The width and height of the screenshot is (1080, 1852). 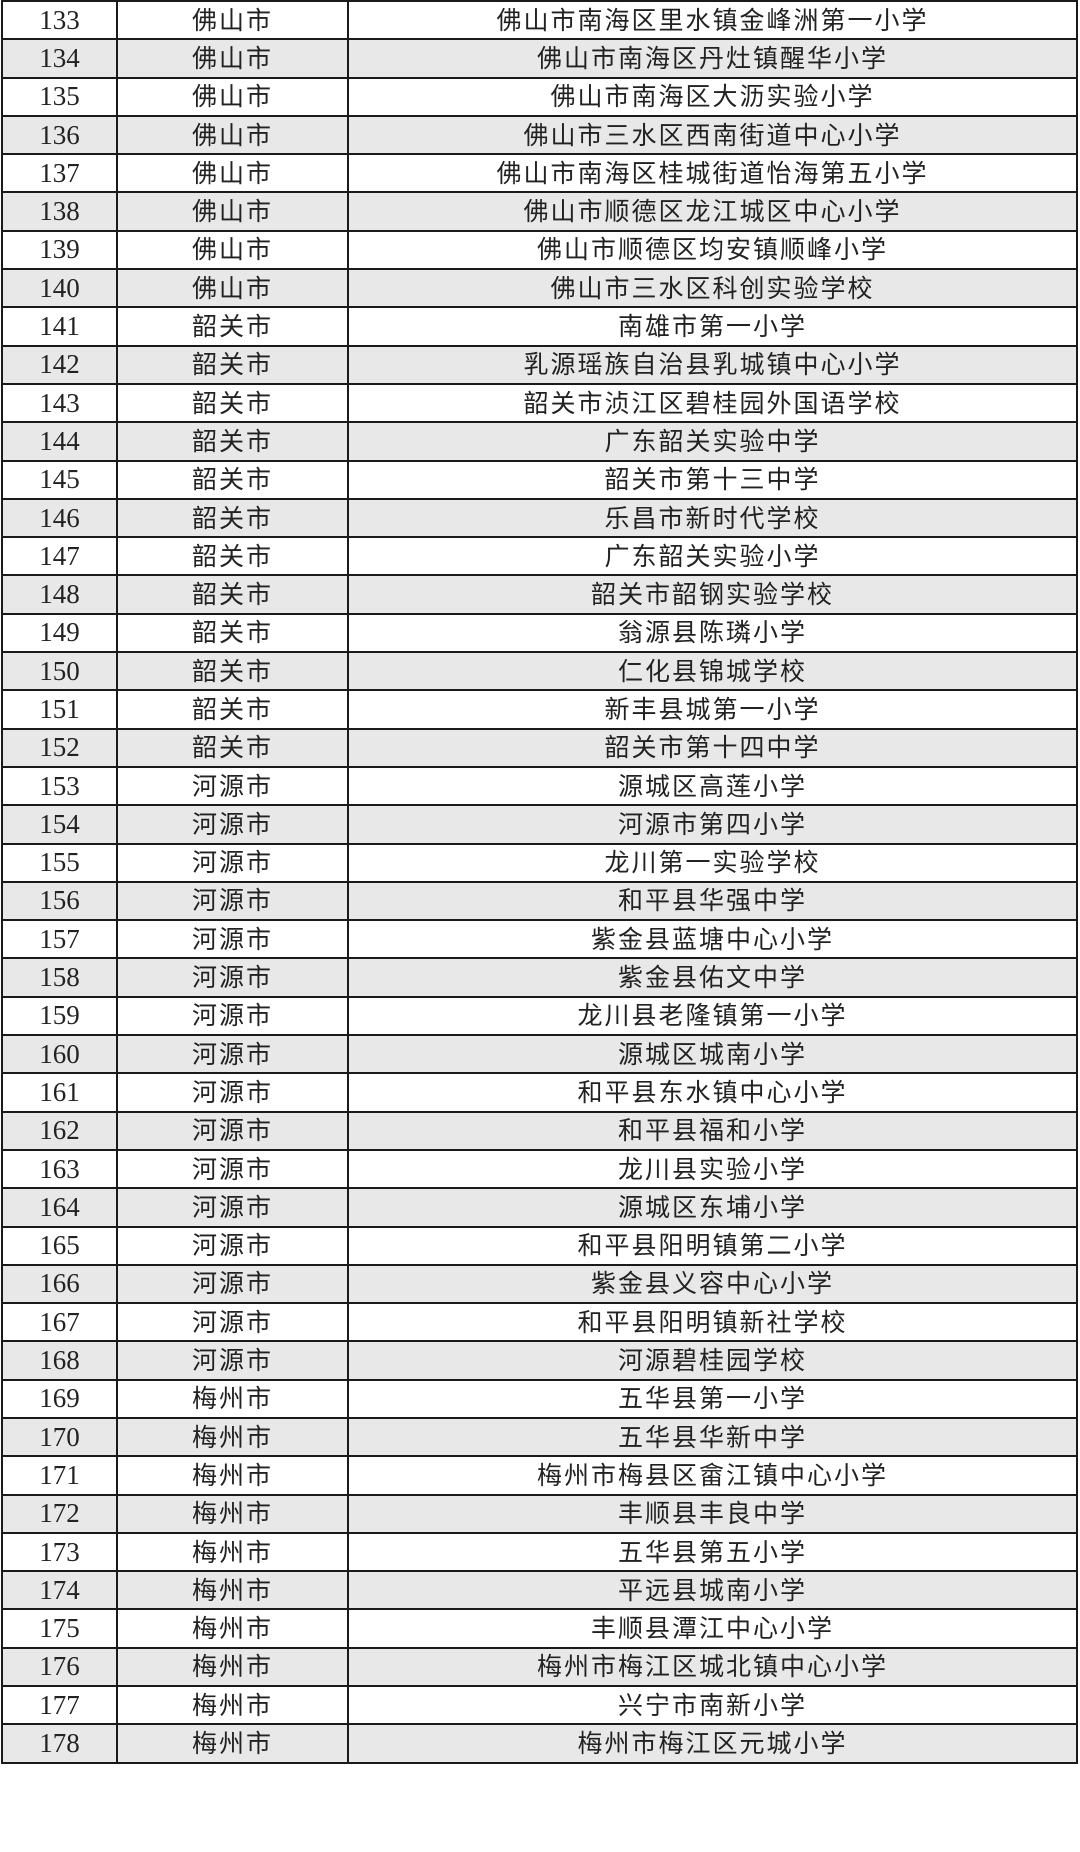 What do you see at coordinates (712, 364) in the screenshot?
I see `school-name-cell: 乳源瑶族自治县乳城镇中心小学` at bounding box center [712, 364].